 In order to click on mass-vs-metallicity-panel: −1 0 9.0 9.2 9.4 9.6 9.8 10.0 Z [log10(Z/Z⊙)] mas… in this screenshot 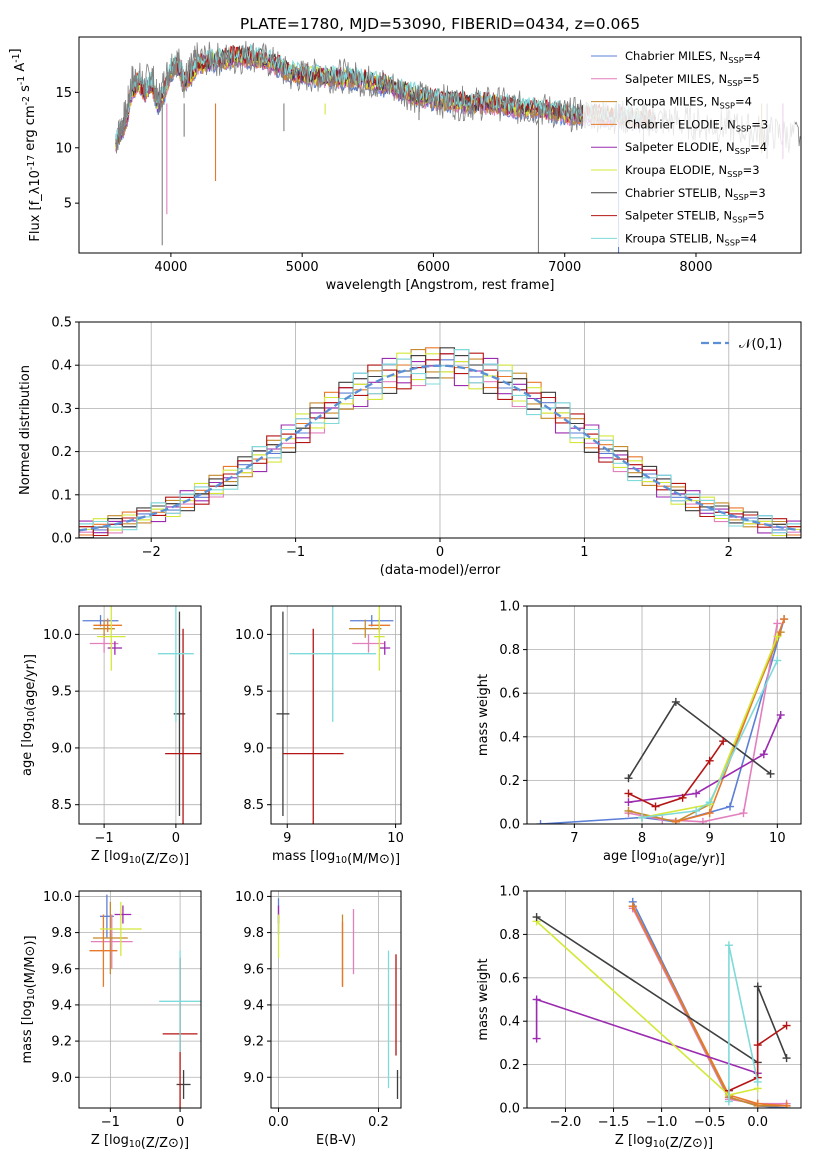, I will do `click(111, 1020)`.